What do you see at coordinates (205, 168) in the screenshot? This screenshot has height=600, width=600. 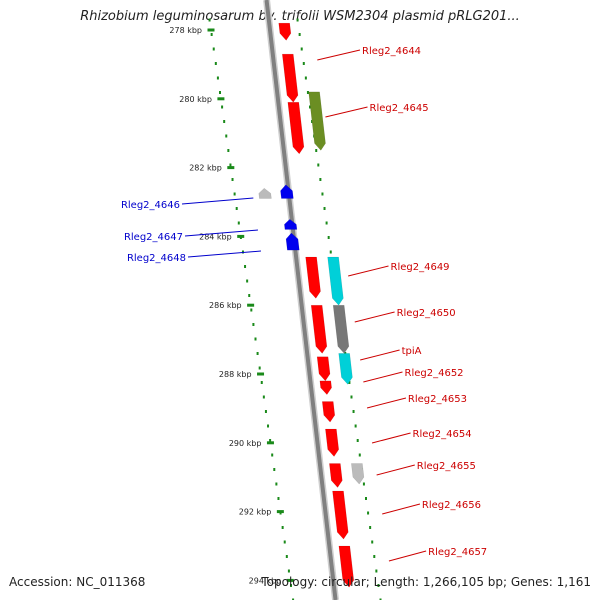 I see `tick-label: 282 kbp` at bounding box center [205, 168].